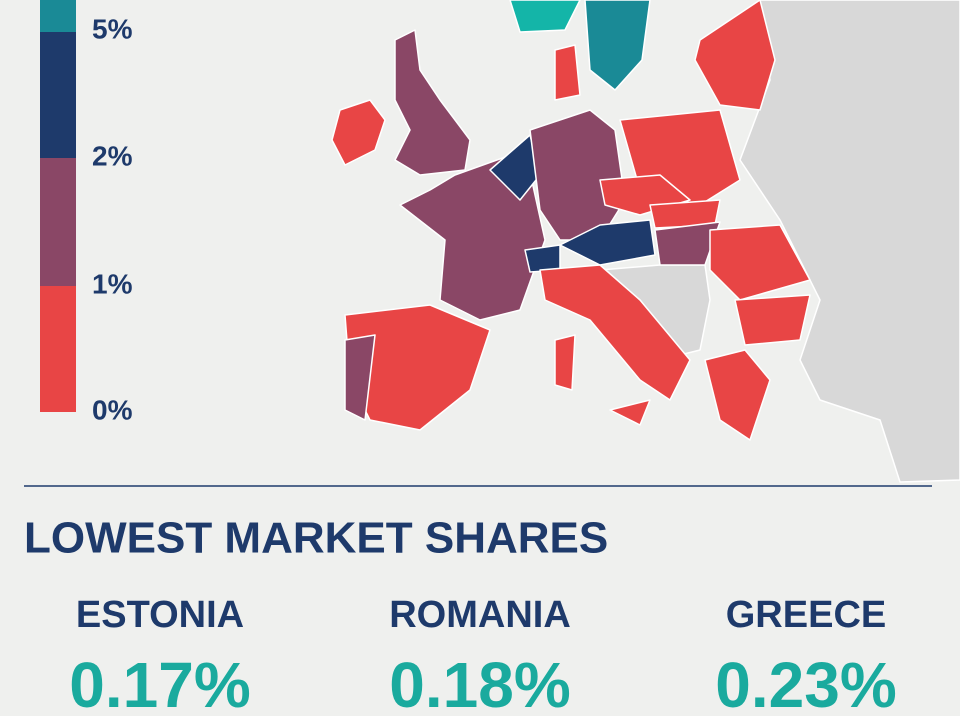 The image size is (960, 716). I want to click on legend-label: 1%, so click(112, 283).